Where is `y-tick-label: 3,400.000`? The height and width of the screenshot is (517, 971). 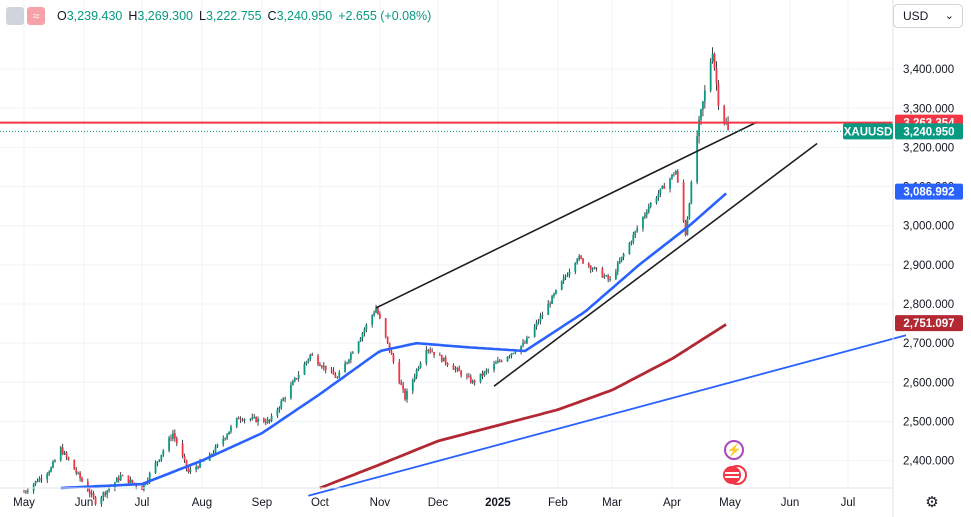 y-tick-label: 3,400.000 is located at coordinates (928, 70).